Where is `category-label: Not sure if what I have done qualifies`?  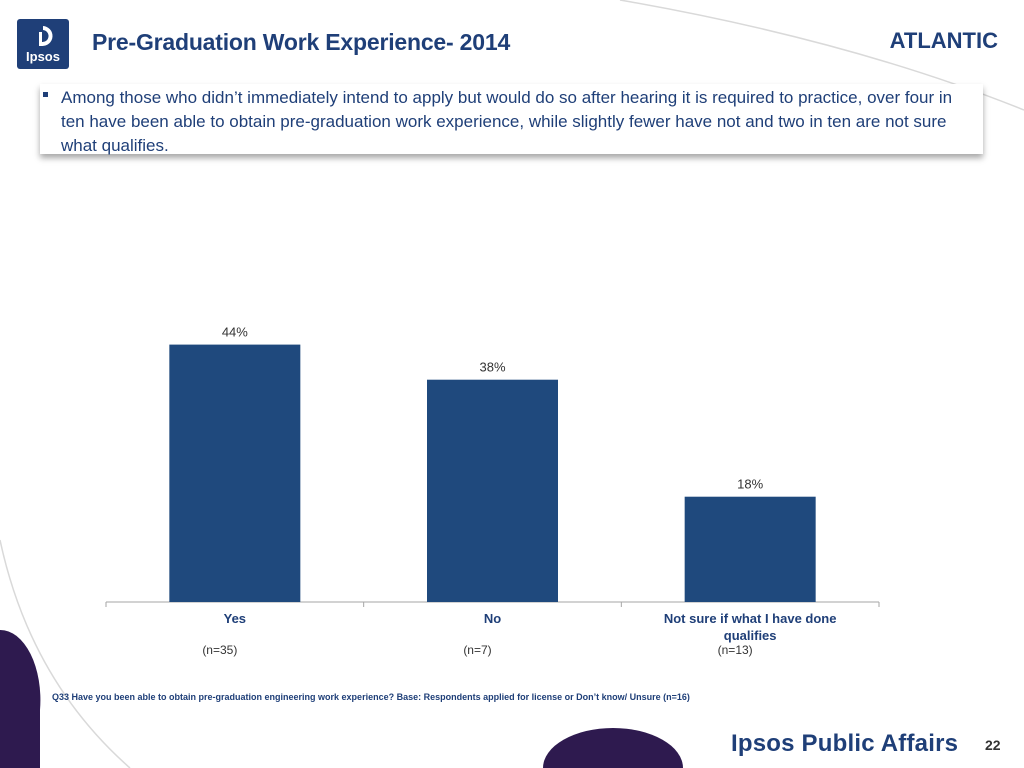 category-label: Not sure if what I have done qualifies is located at coordinates (750, 627).